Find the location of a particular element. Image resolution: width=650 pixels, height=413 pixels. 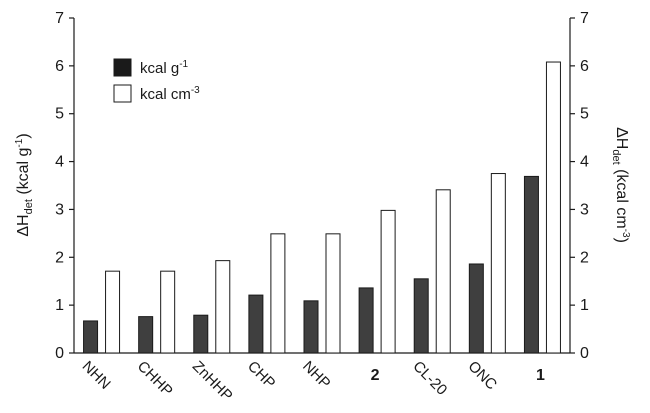

category-labels: NHN CHHP ZnHHP CHP NHP 2 CL-20 ONC 1 is located at coordinates (312, 381).